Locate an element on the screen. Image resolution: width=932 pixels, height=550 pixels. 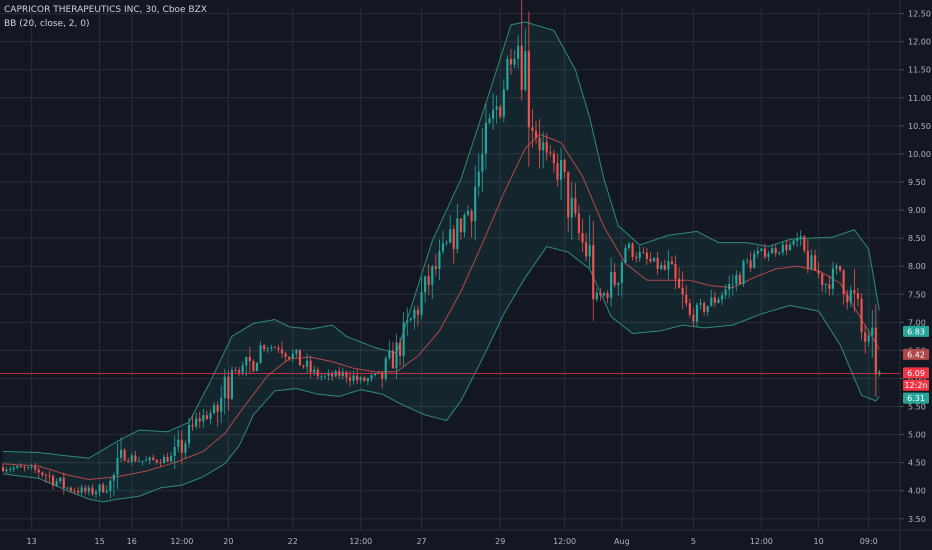
price-tick-label: 8.00 is located at coordinates (917, 266).